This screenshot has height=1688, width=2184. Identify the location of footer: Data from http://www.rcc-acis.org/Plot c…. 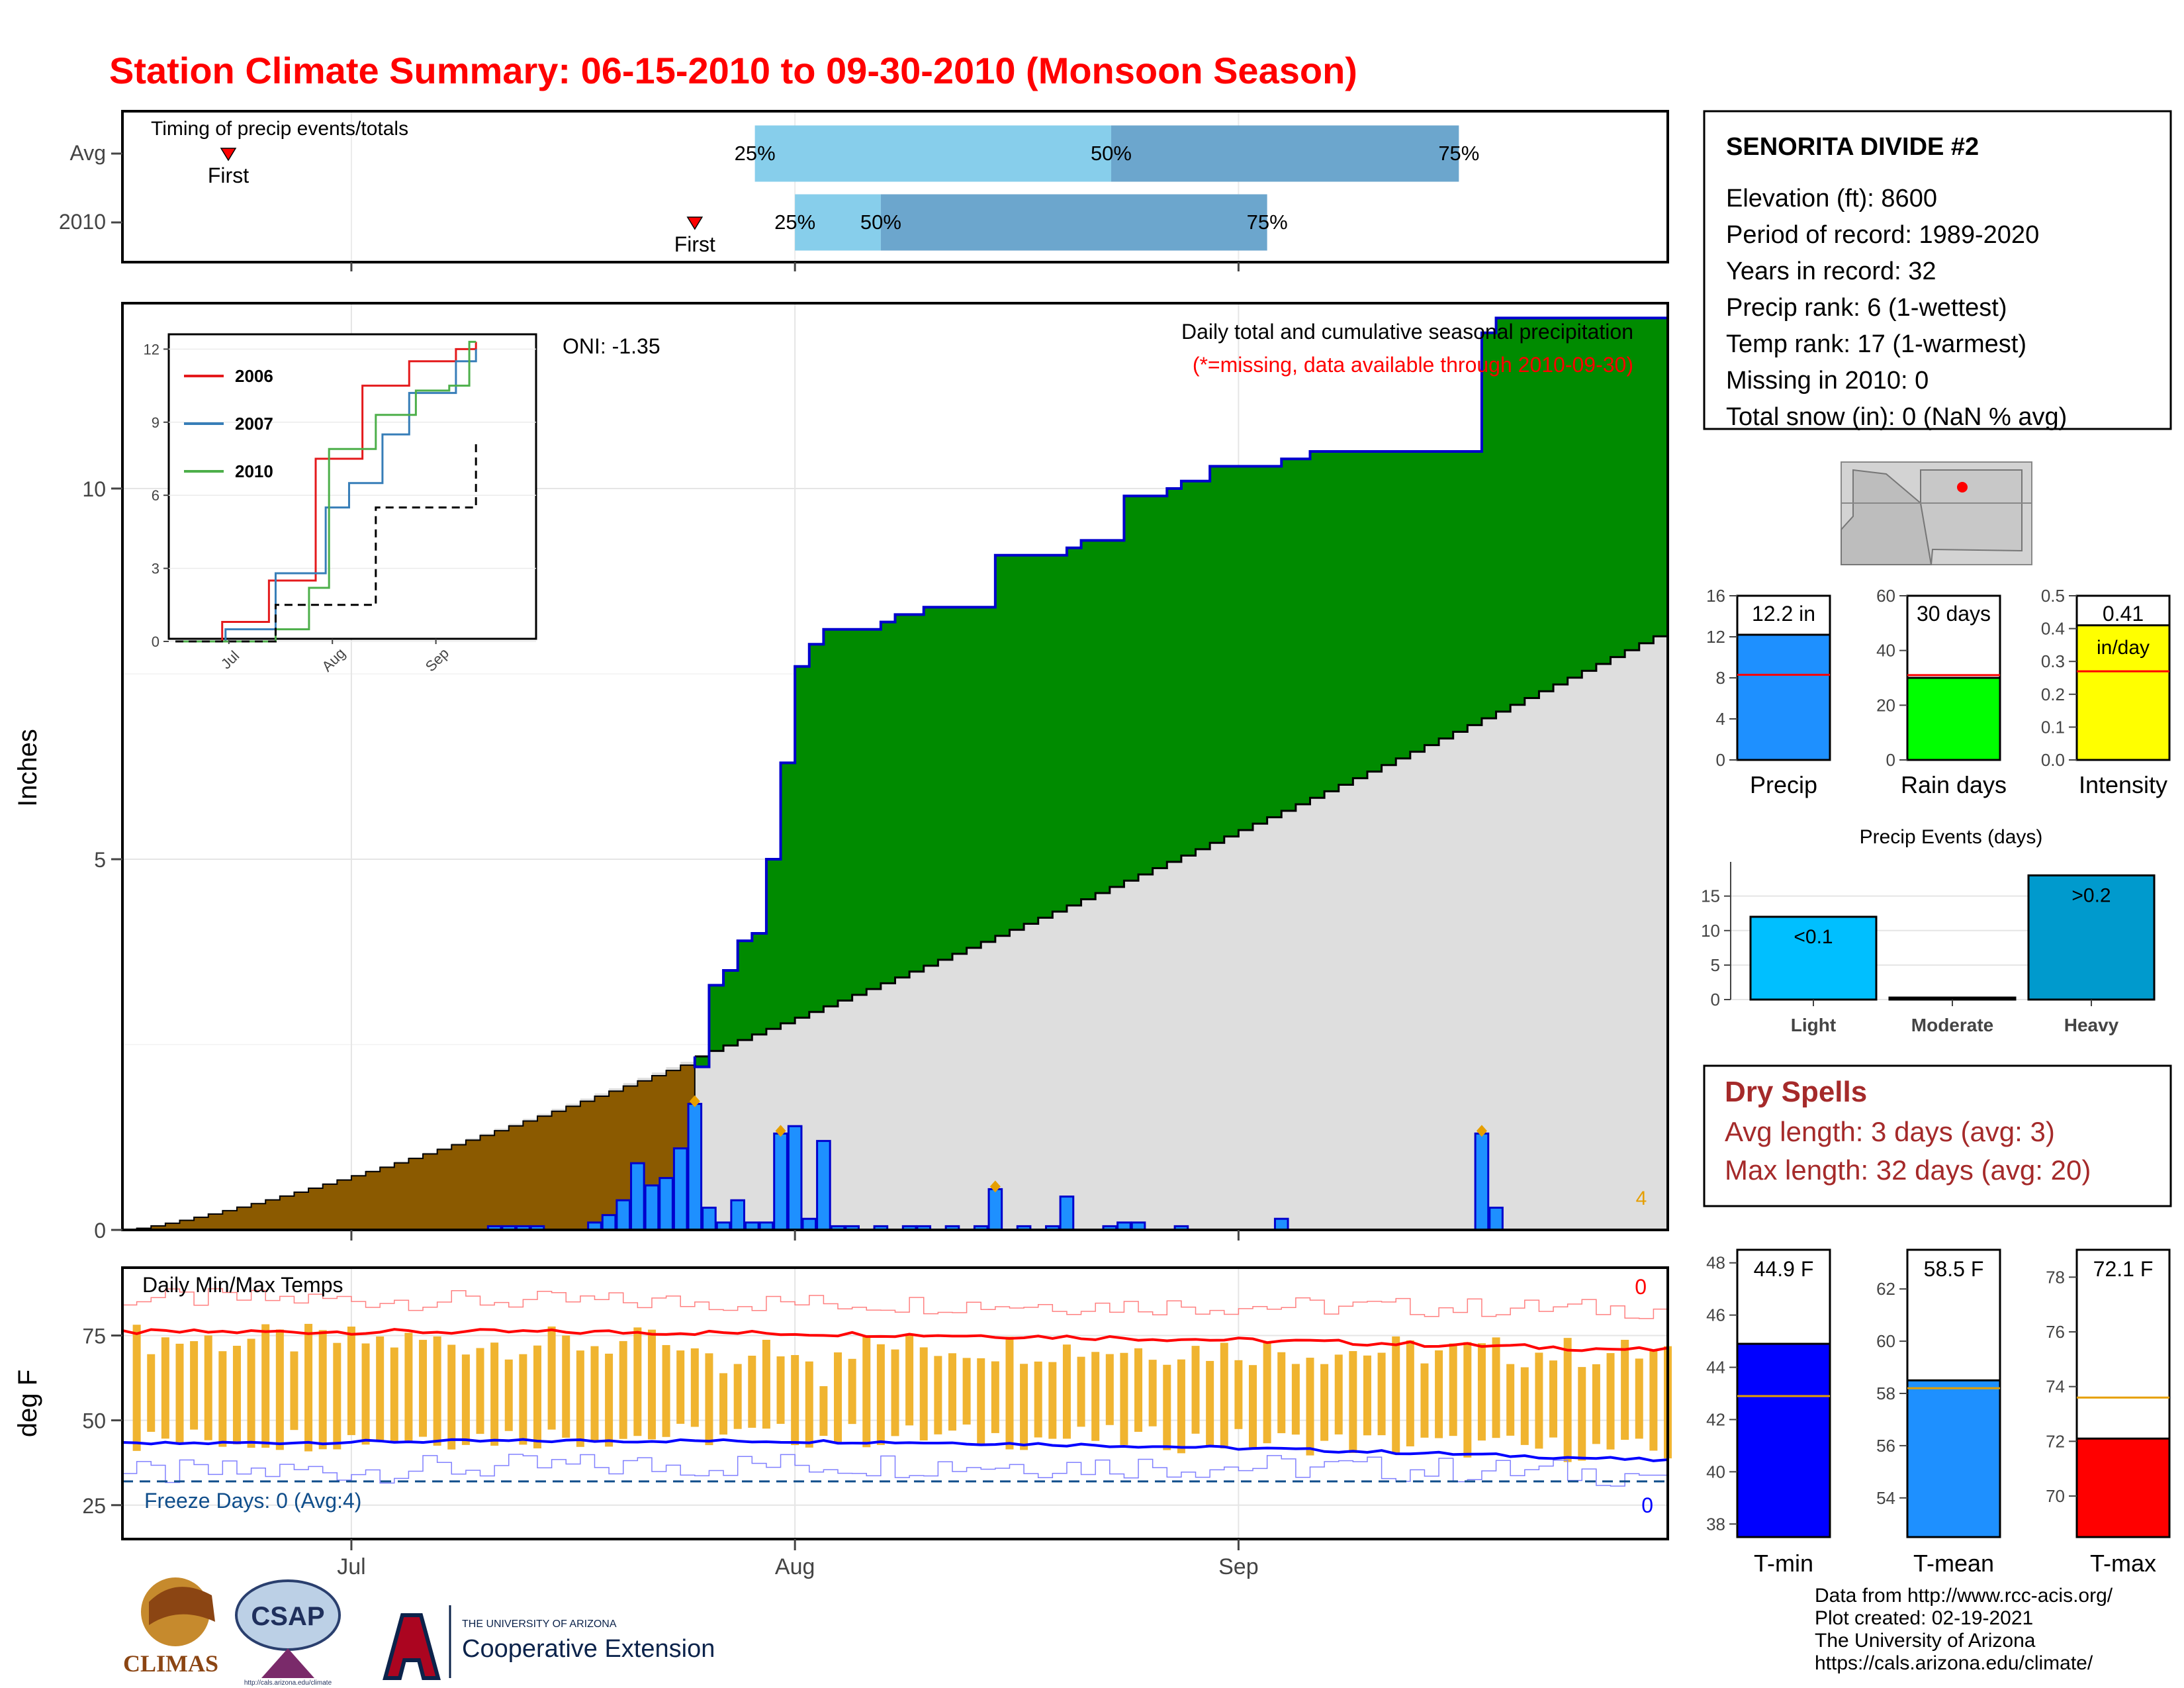
(1964, 1629).